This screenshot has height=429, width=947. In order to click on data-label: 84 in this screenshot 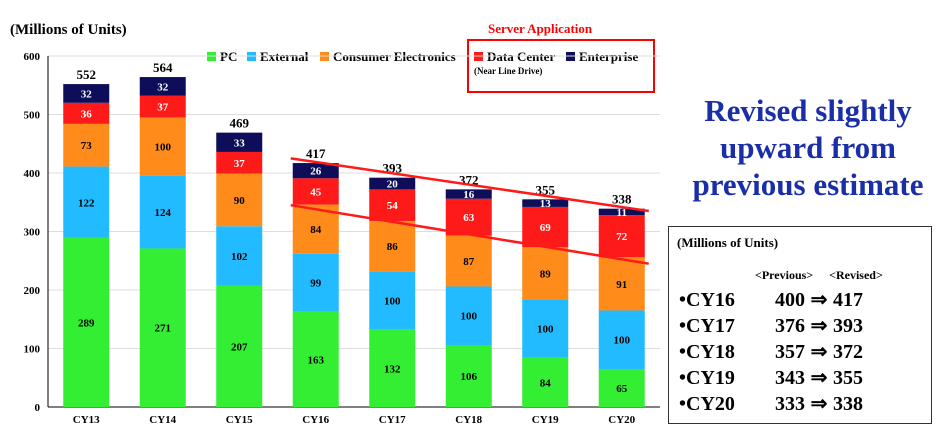, I will do `click(546, 383)`.